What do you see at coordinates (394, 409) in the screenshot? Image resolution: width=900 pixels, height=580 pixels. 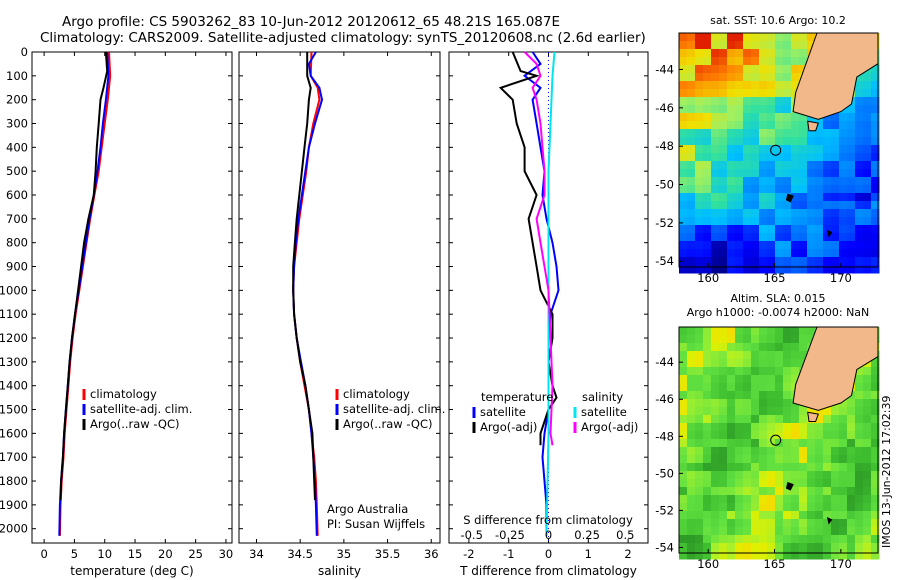 I see `legend-label: satellite-adj. clim.` at bounding box center [394, 409].